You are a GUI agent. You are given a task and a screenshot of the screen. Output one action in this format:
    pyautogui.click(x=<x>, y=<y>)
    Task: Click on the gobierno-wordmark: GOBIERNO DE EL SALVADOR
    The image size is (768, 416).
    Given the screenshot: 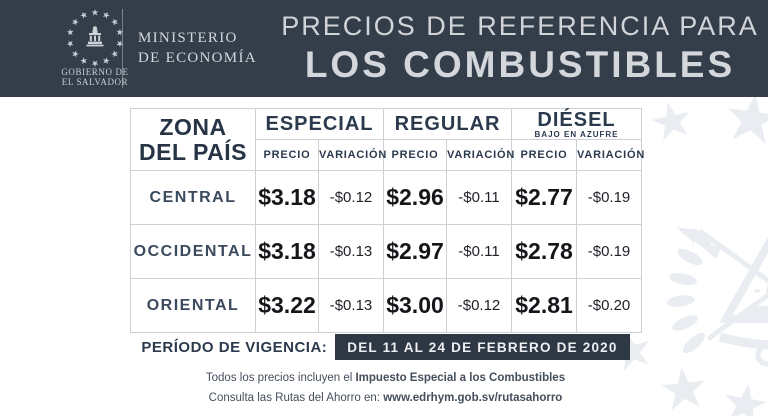 What is the action you would take?
    pyautogui.click(x=95, y=77)
    